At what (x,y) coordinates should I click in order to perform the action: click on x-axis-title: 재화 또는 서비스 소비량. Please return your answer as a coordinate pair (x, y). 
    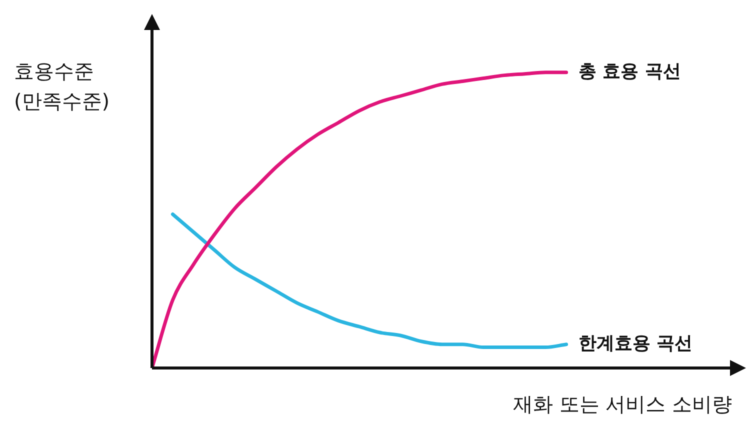
    Looking at the image, I should click on (622, 404).